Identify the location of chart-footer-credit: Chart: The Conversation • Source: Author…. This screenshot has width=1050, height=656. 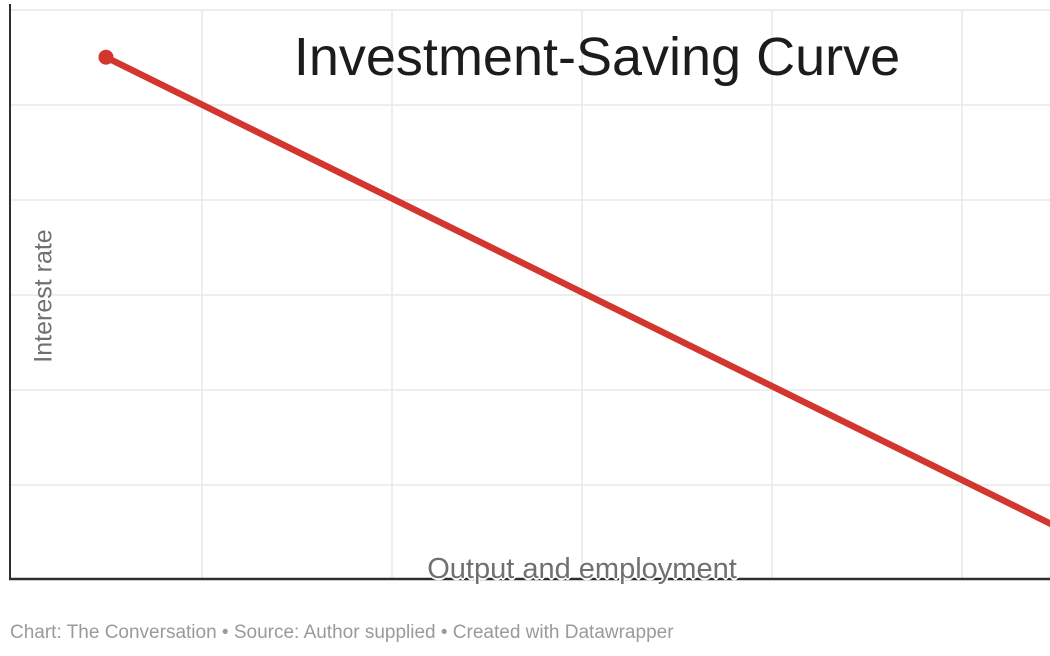
(342, 632).